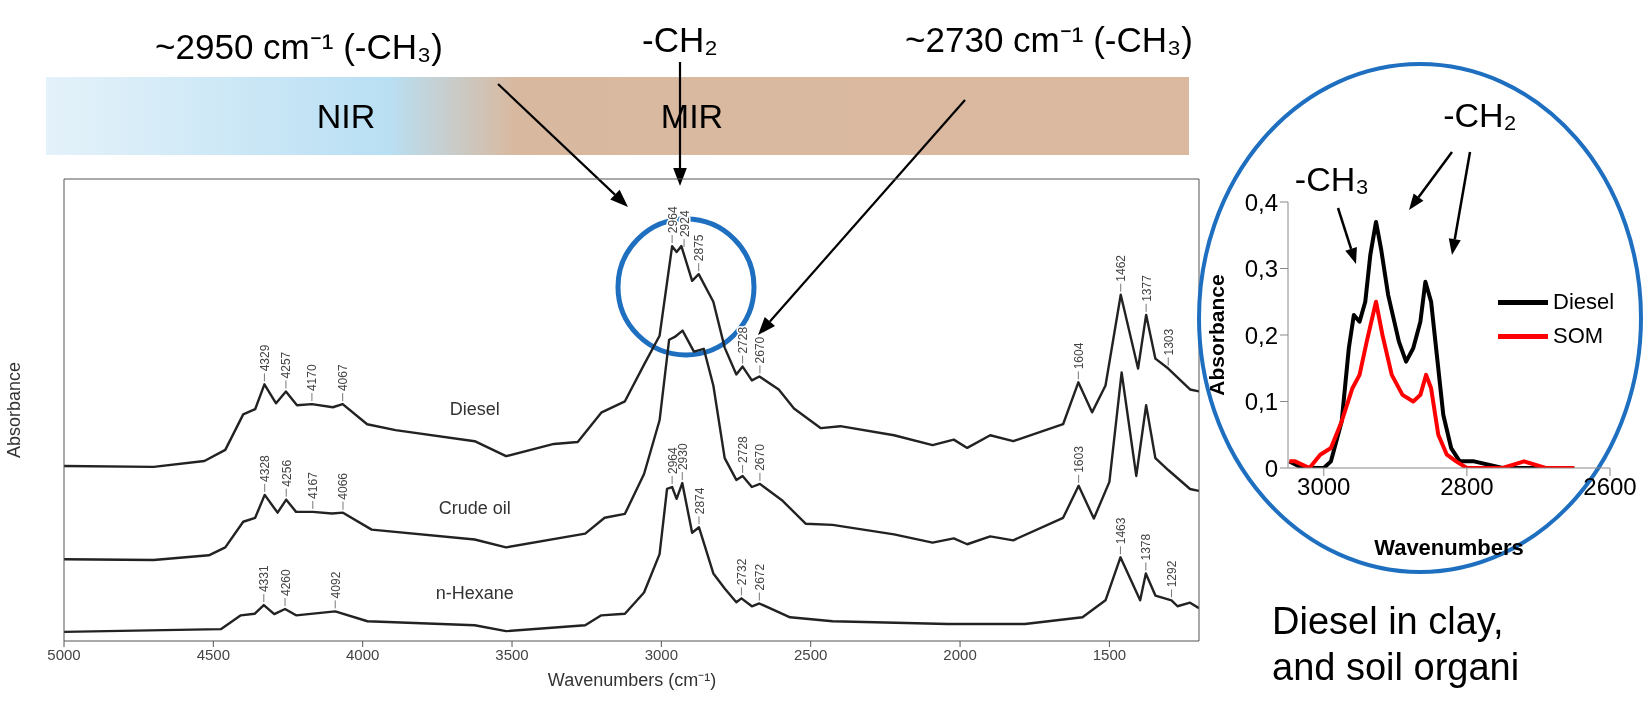 This screenshot has height=707, width=1645. I want to click on annotation: 4067, so click(343, 378).